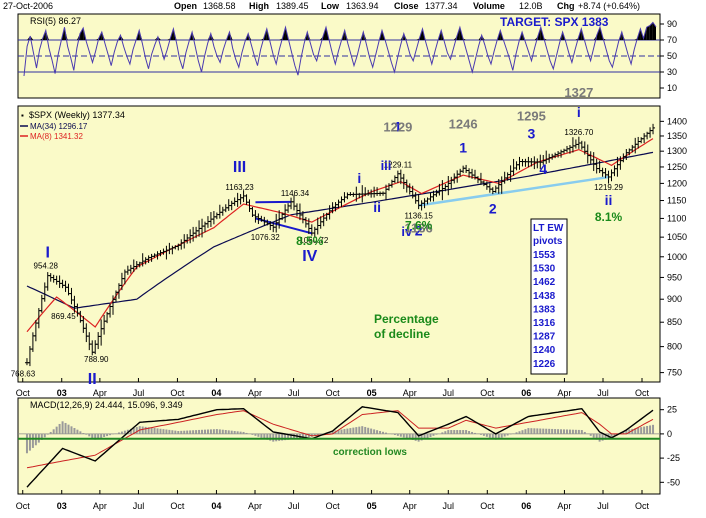 The height and width of the screenshot is (518, 706). I want to click on wave-label: i, so click(359, 178).